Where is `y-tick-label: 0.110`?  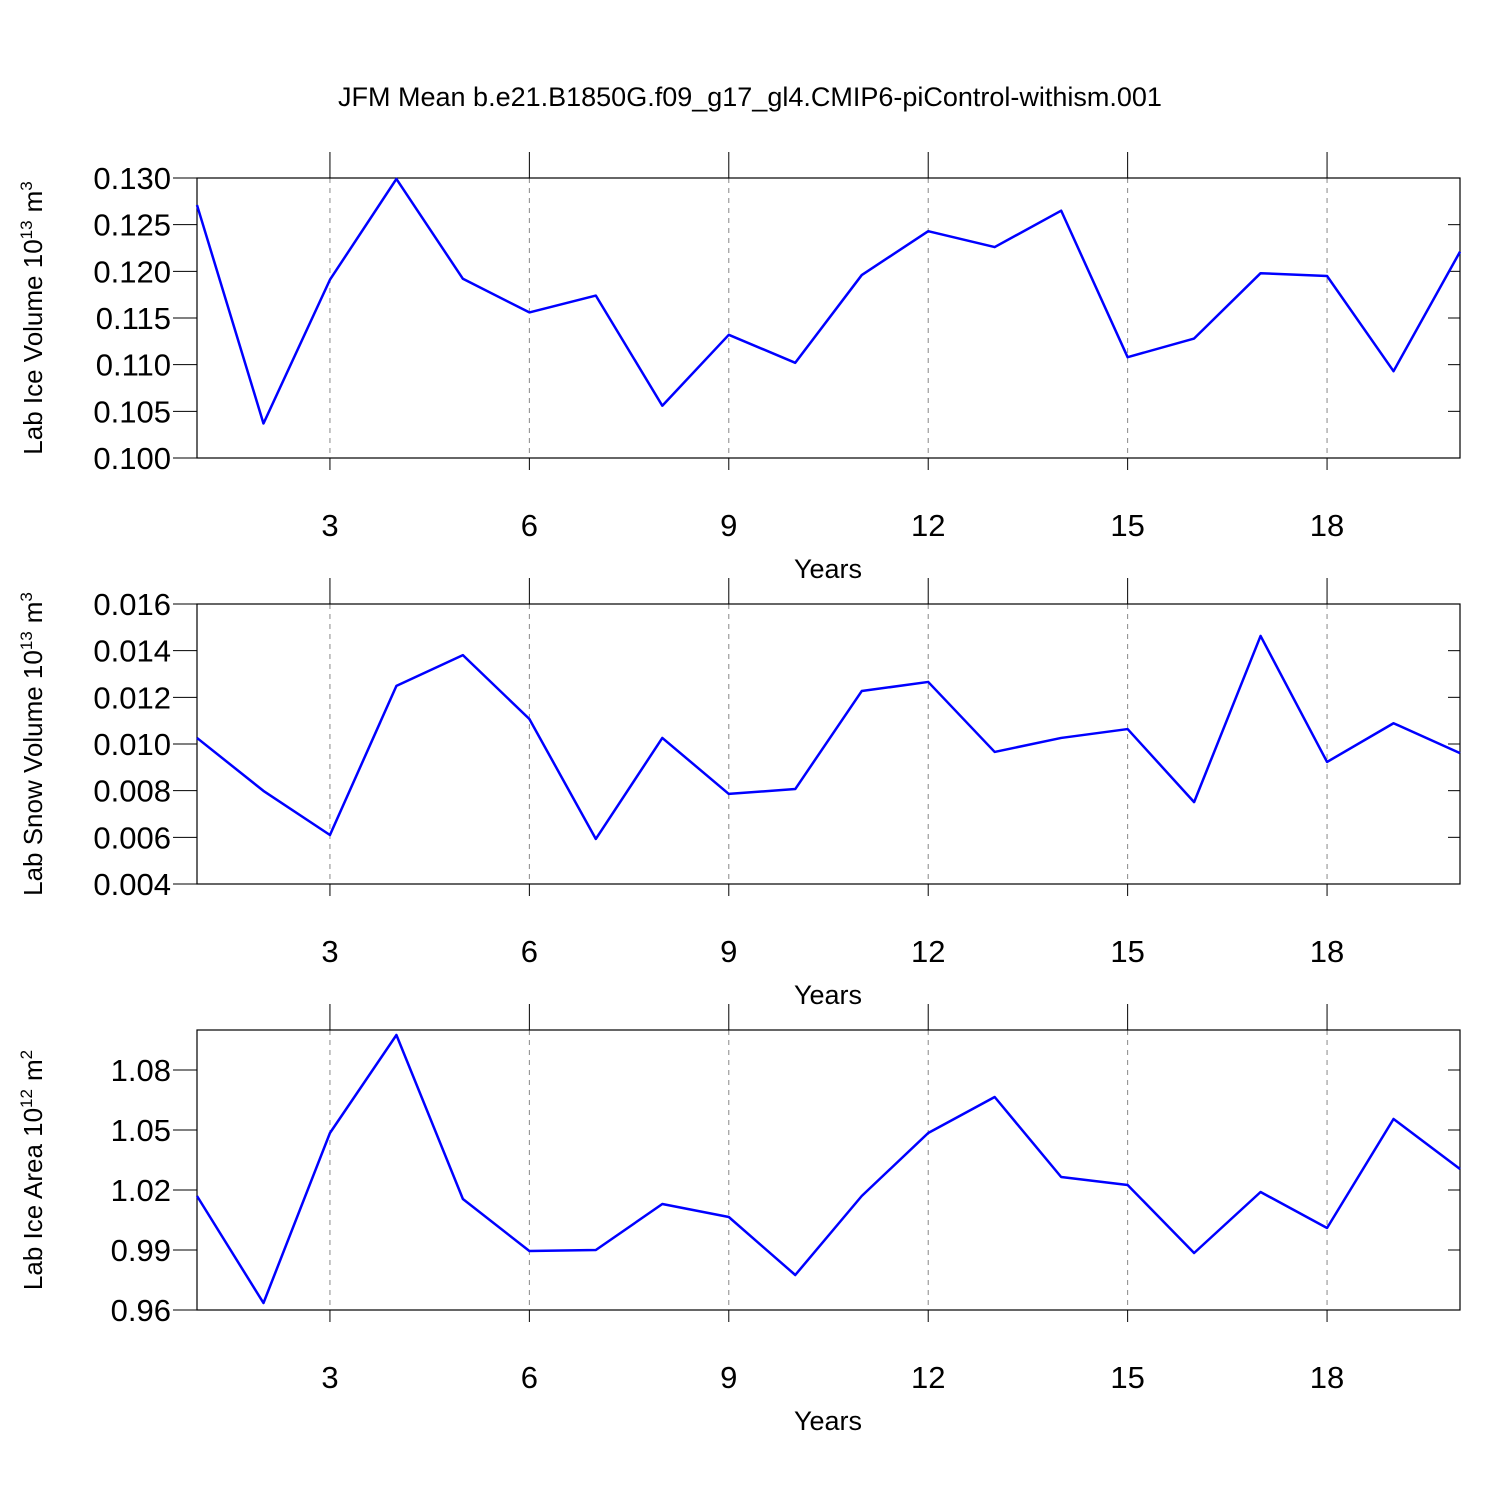
y-tick-label: 0.110 is located at coordinates (133, 365).